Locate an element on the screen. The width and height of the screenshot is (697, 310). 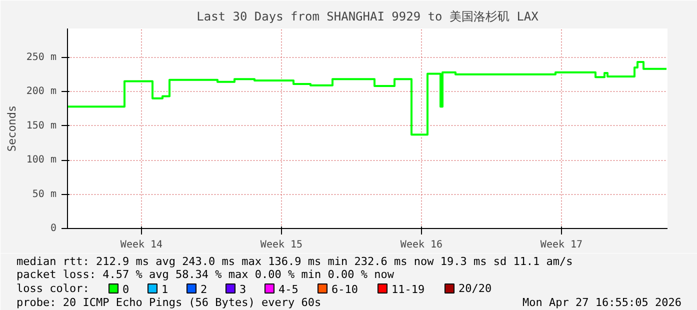
y-axis-title: Seconds is located at coordinates (11, 128).